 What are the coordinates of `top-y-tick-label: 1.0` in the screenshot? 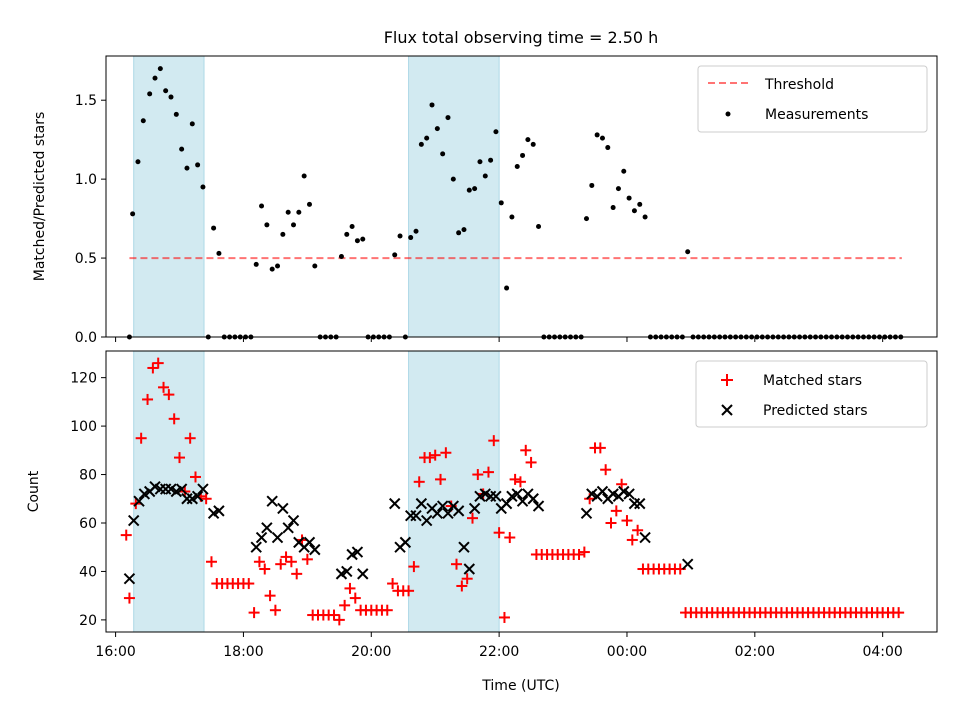 It's located at (86, 180).